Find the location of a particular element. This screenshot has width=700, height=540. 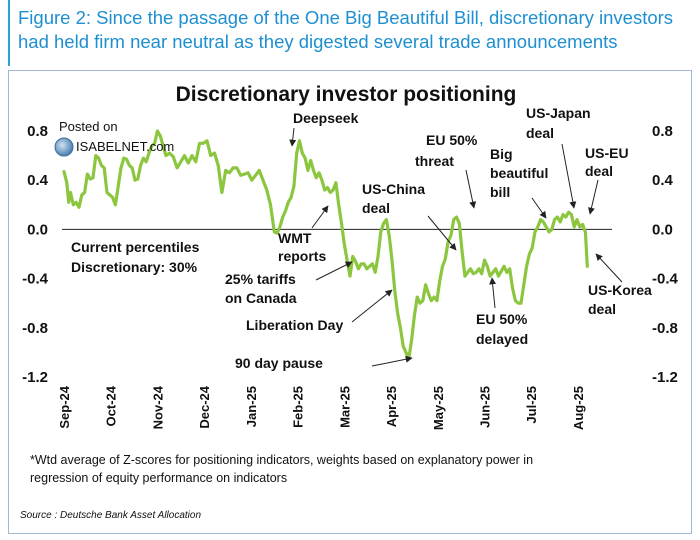

annotation-us-korea-line2: deal is located at coordinates (602, 309).